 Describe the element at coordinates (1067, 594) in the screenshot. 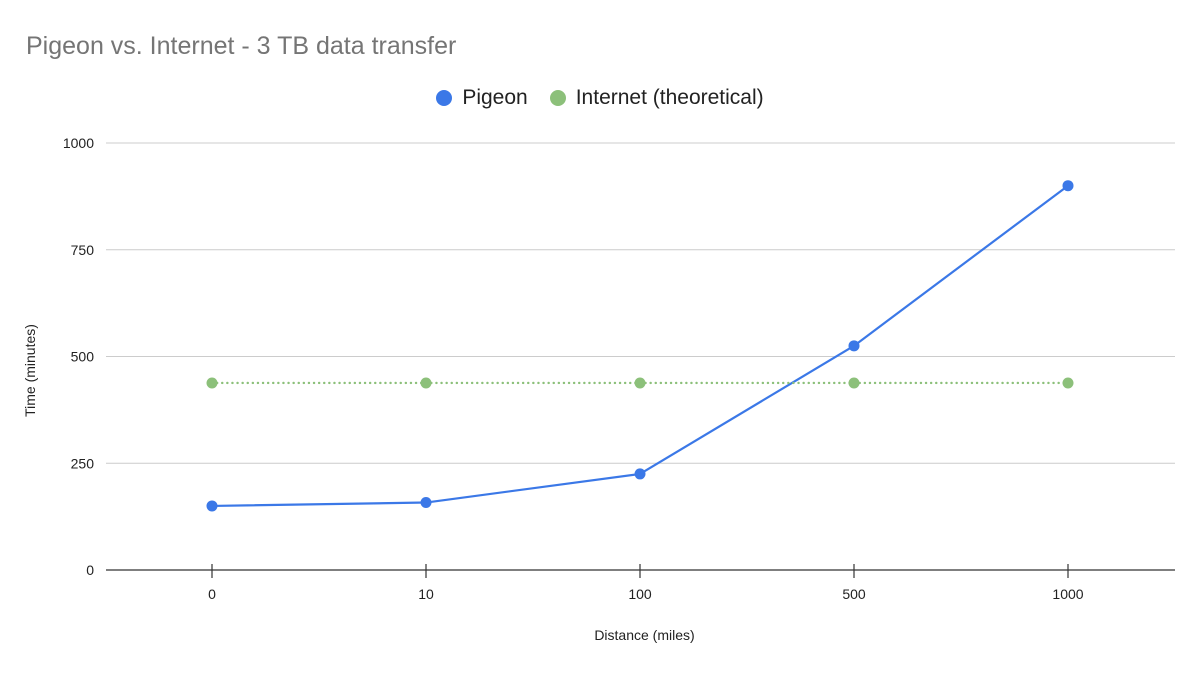

I see `x-tick-label-1000: 1000` at that location.